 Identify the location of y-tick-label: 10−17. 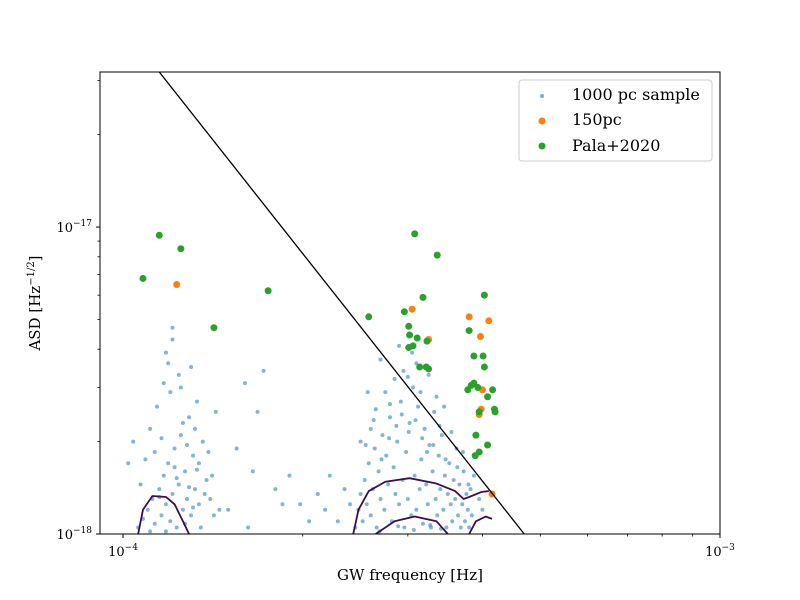
(74, 227).